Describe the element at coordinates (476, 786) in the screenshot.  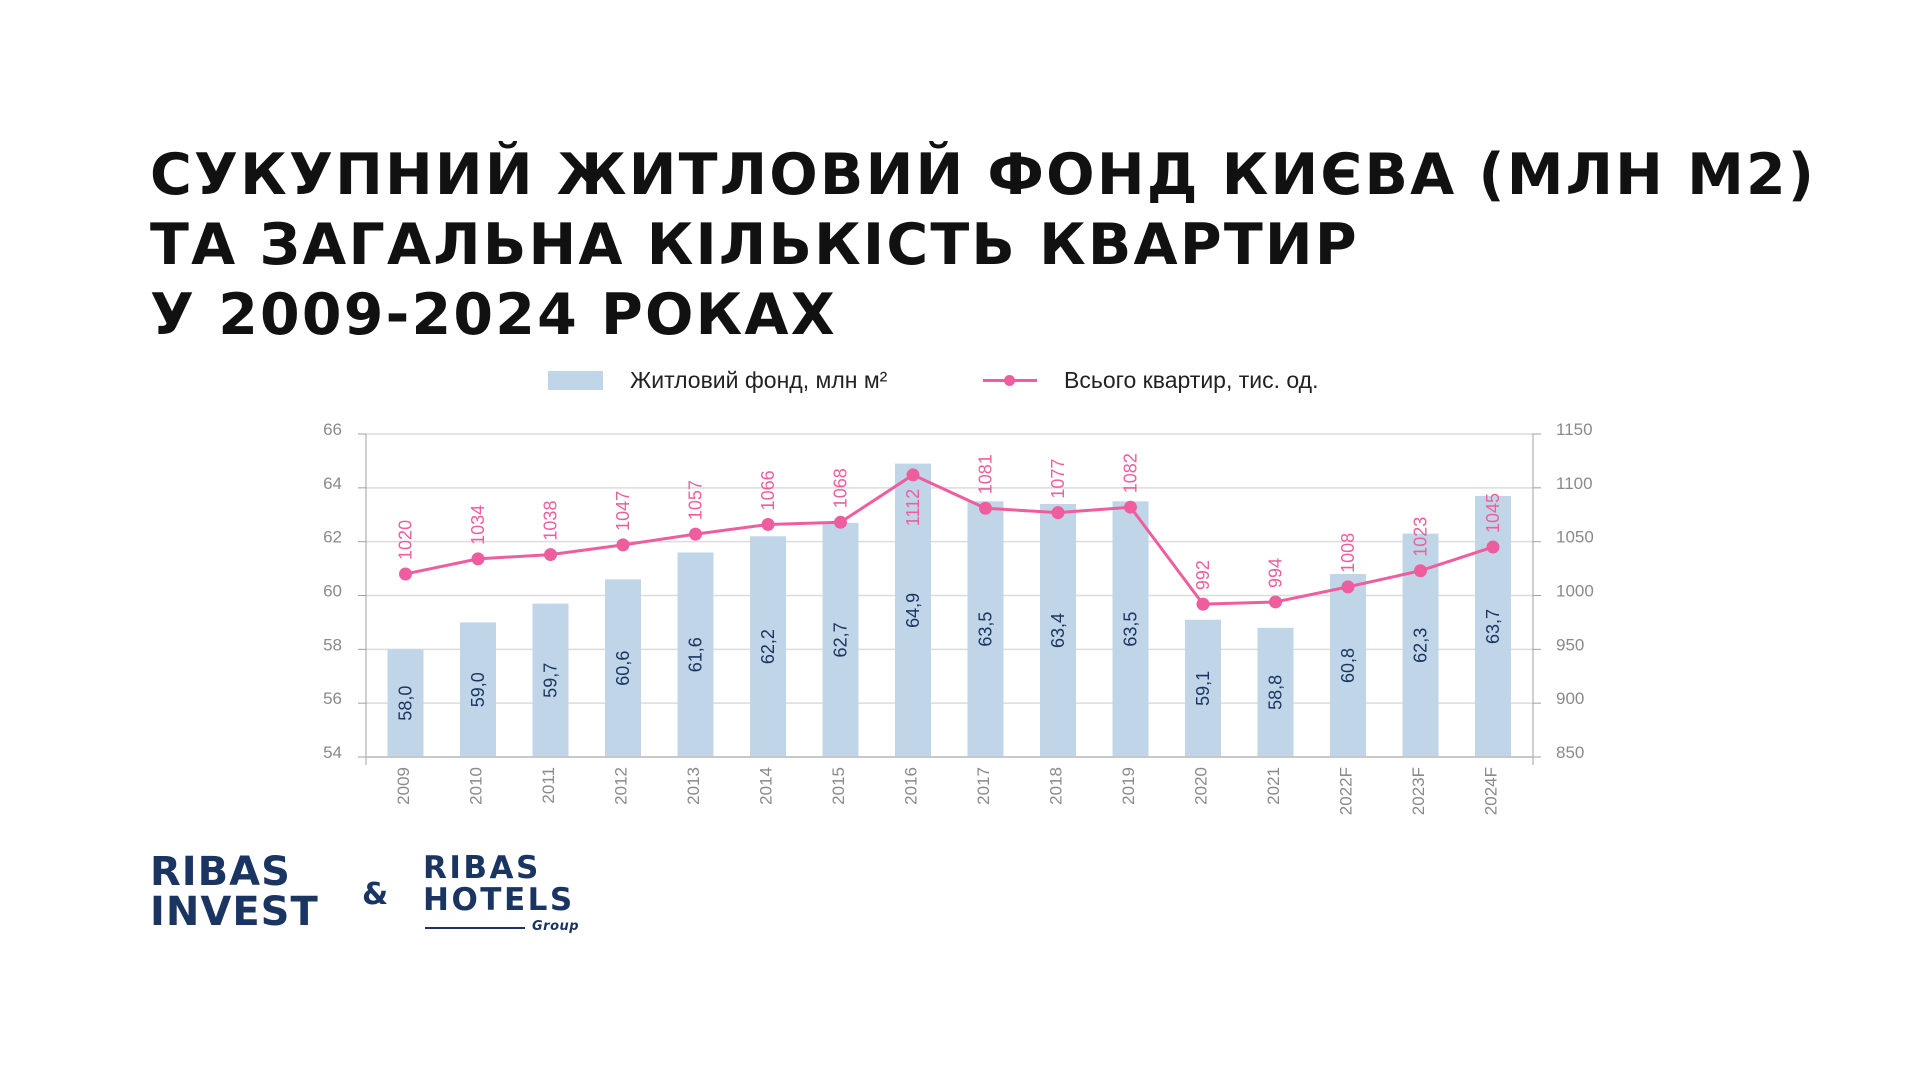
I see `x-axis-category-label: 2010` at that location.